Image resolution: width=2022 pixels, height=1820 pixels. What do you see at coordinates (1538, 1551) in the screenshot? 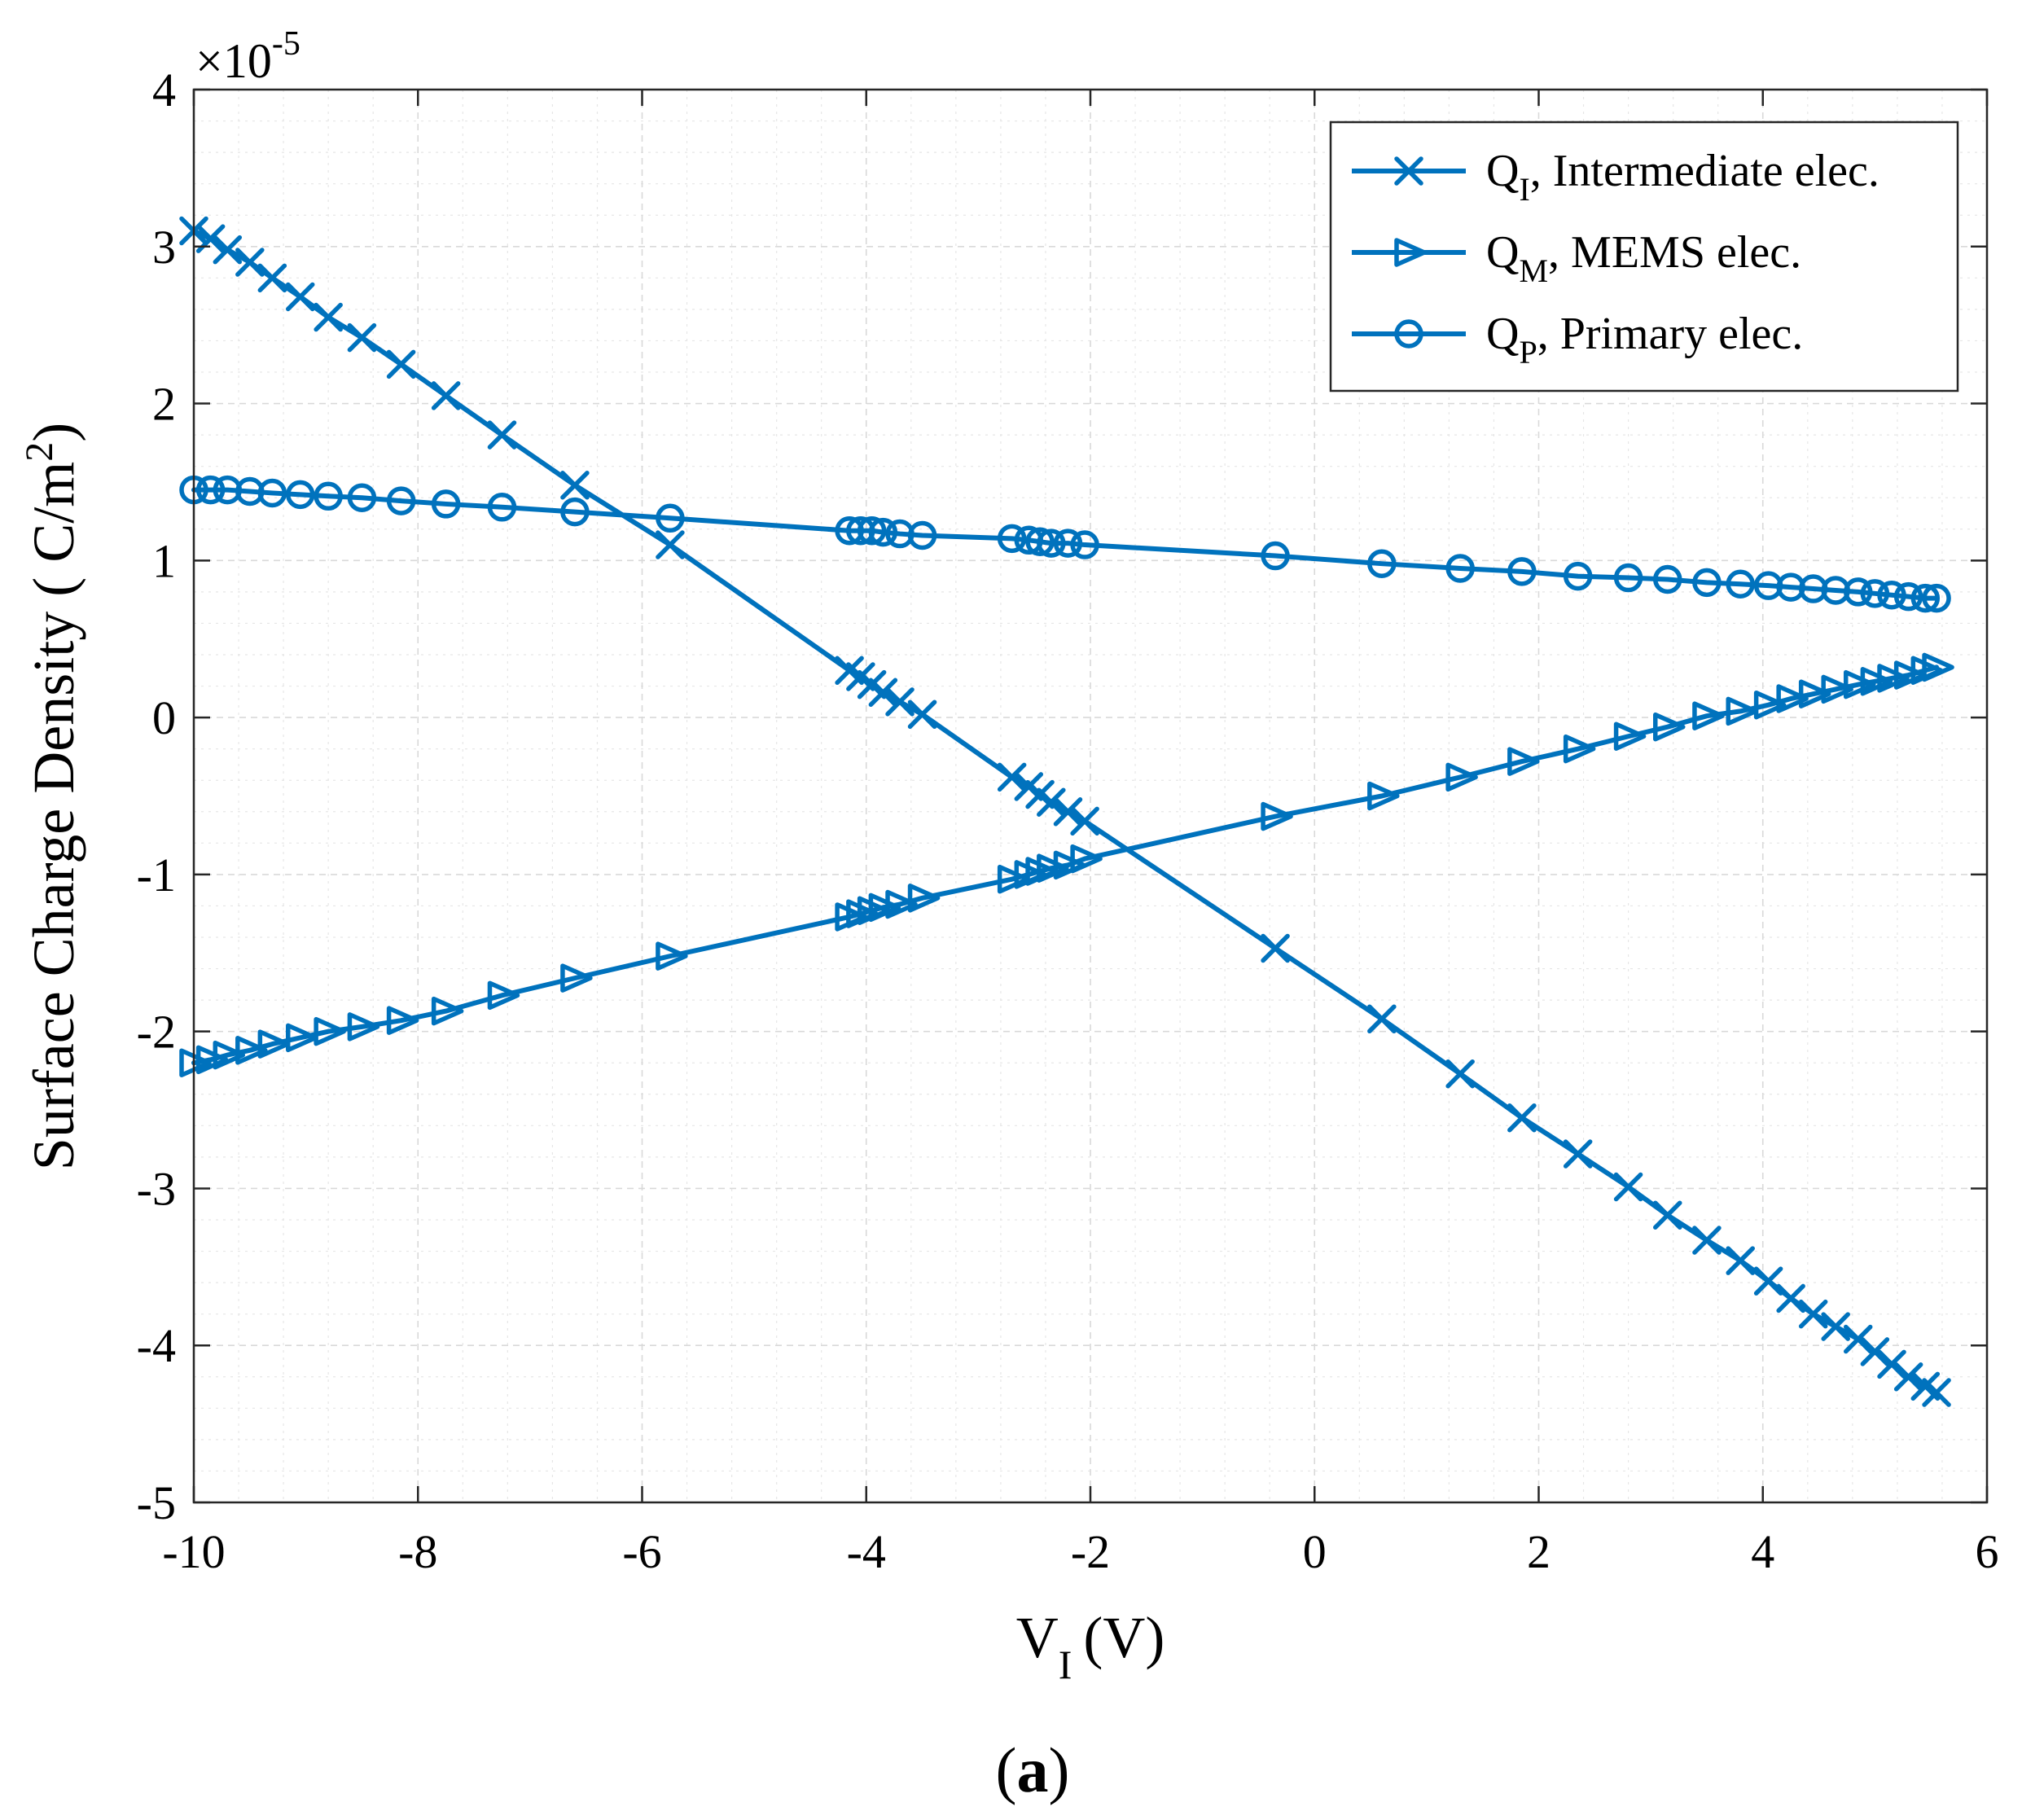
I see `x-tick-label: 2` at bounding box center [1538, 1551].